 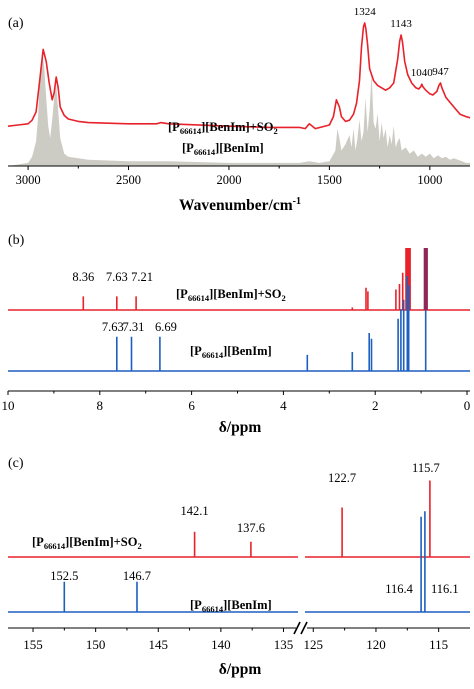 What do you see at coordinates (16, 463) in the screenshot?
I see `panel-c-label: (c)` at bounding box center [16, 463].